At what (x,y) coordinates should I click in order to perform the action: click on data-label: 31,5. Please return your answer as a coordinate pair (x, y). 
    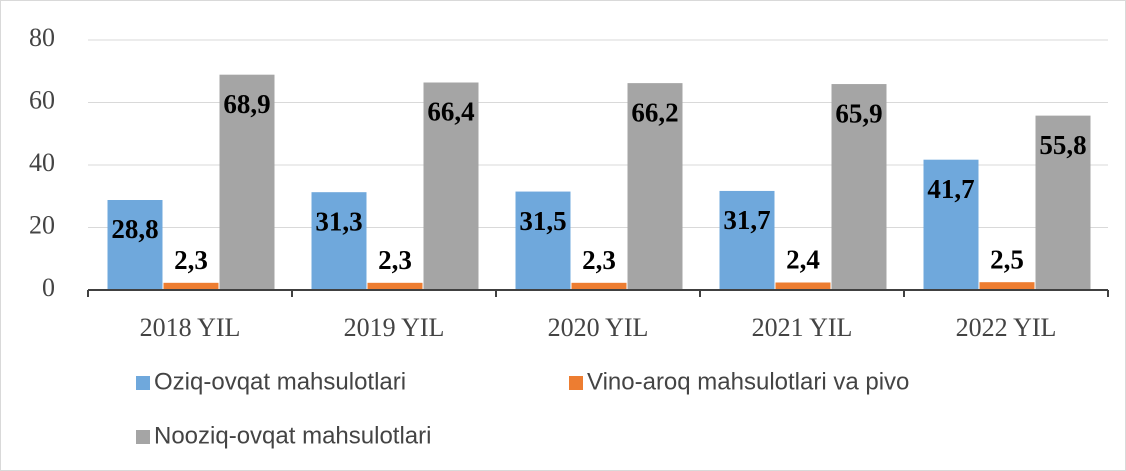
    Looking at the image, I should click on (542, 221).